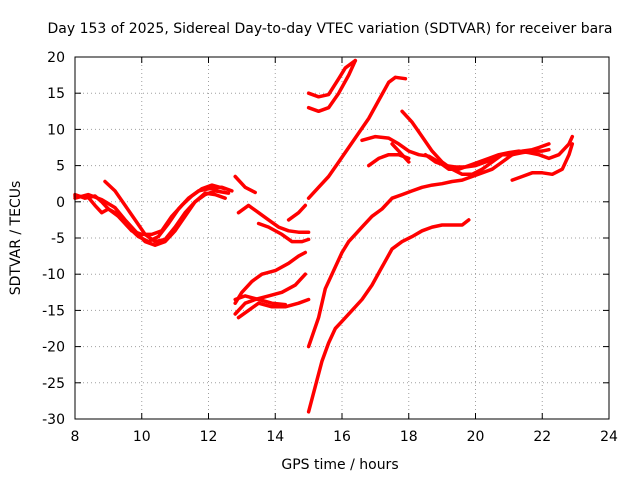 The image size is (640, 480). What do you see at coordinates (142, 437) in the screenshot?
I see `x-tick-label: 10` at bounding box center [142, 437].